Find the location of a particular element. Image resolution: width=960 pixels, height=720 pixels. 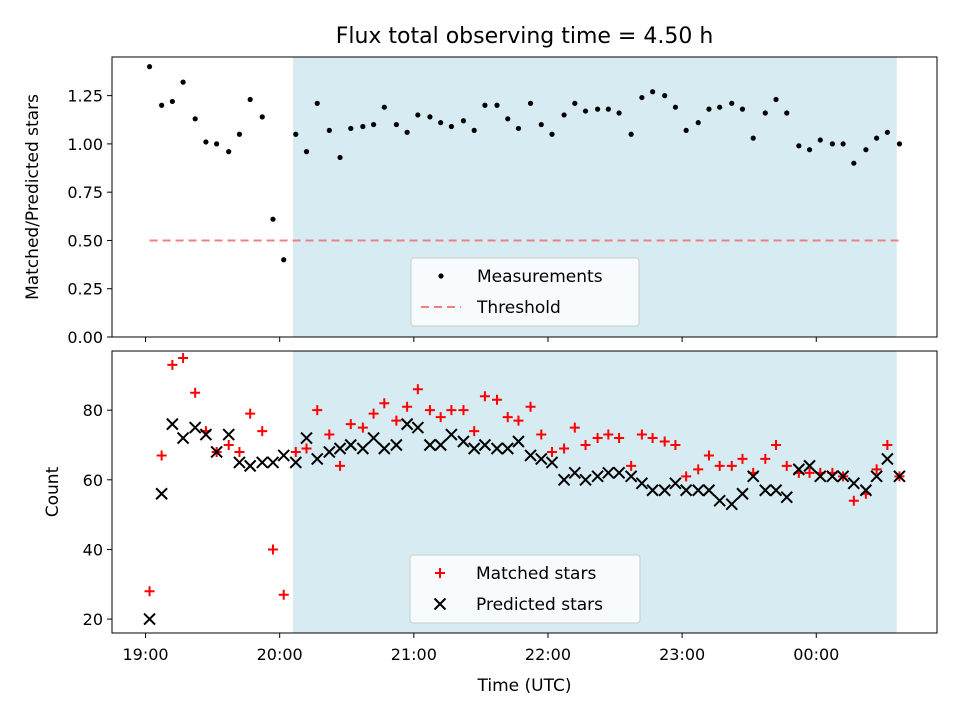

ratio-legend-box is located at coordinates (525, 292).